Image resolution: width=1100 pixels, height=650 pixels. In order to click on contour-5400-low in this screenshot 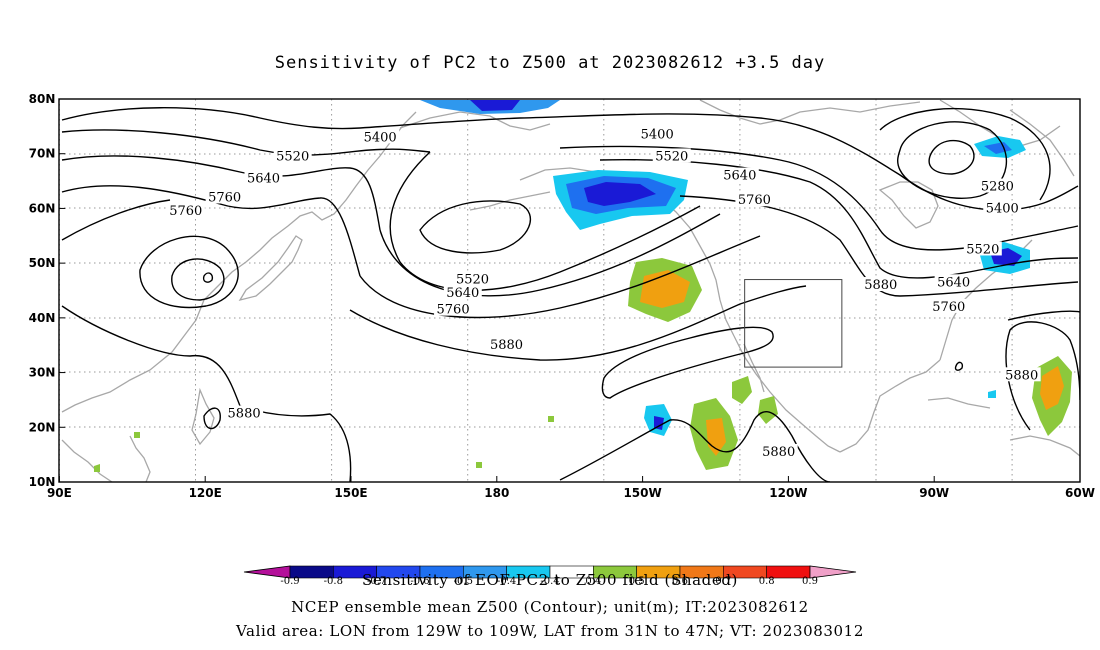, I will do `click(952, 160)`.